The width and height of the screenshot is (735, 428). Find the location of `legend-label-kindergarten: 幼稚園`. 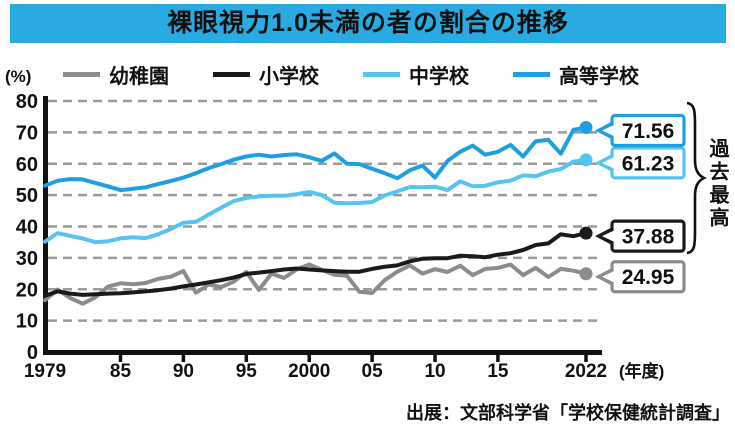

legend-label-kindergarten: 幼稚園 is located at coordinates (139, 76).